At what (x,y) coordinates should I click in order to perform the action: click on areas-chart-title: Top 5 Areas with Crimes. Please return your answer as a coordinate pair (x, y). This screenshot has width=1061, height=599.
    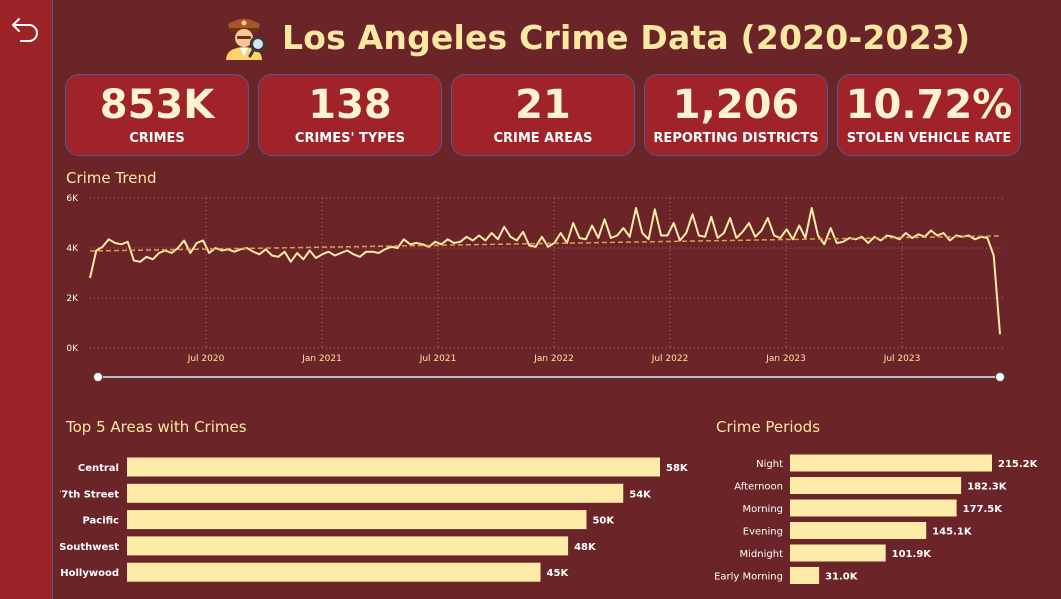
    Looking at the image, I should click on (156, 427).